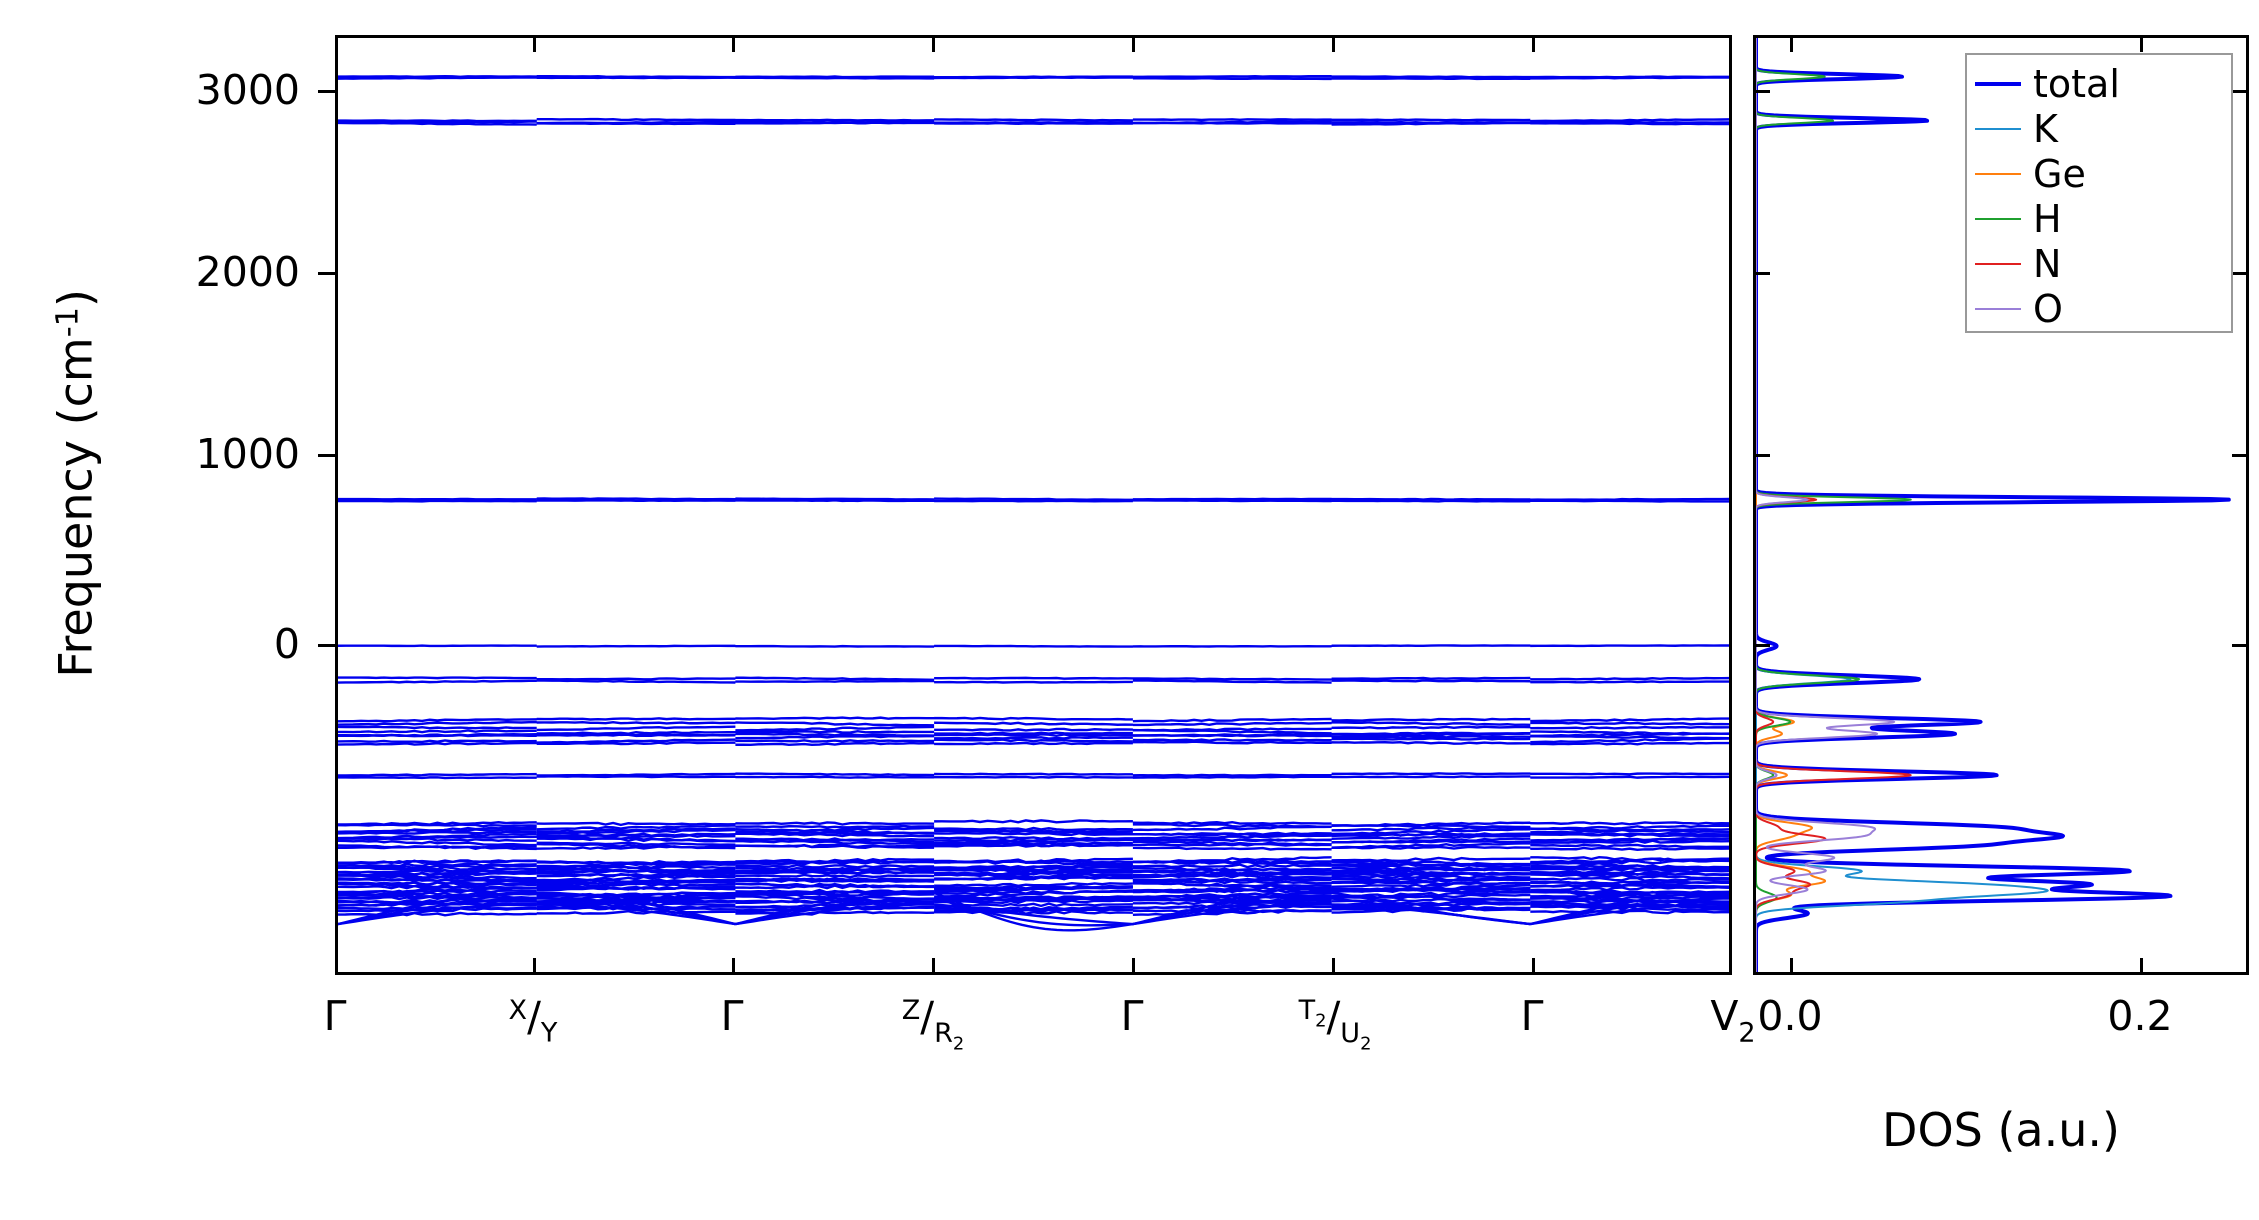 The image size is (2259, 1220). I want to click on x-tick-mark-z-over-r2, so click(933, 966).